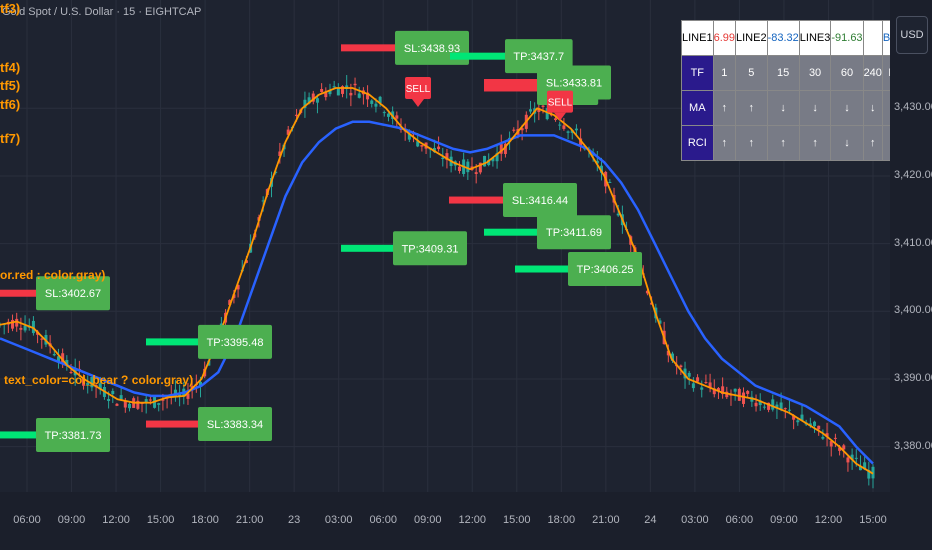  Describe the element at coordinates (847, 38) in the screenshot. I see `table-cell: -91.63` at that location.